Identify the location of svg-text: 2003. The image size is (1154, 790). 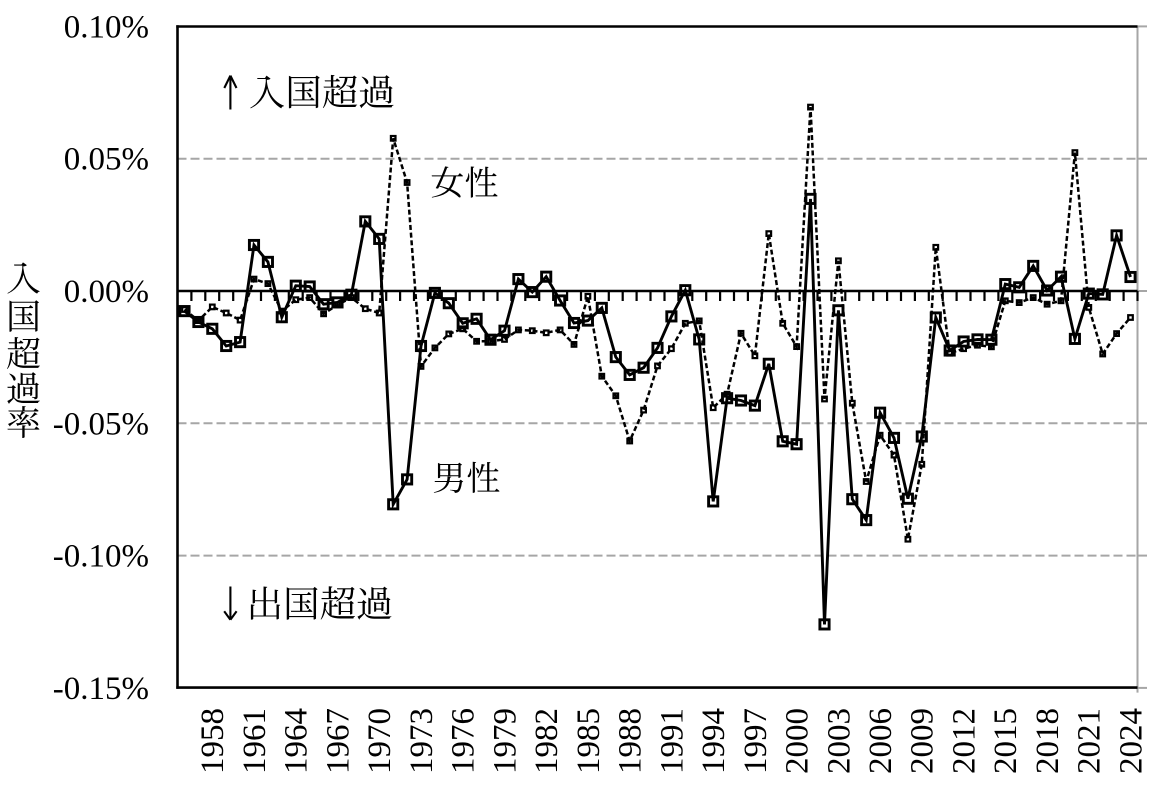
(839, 741).